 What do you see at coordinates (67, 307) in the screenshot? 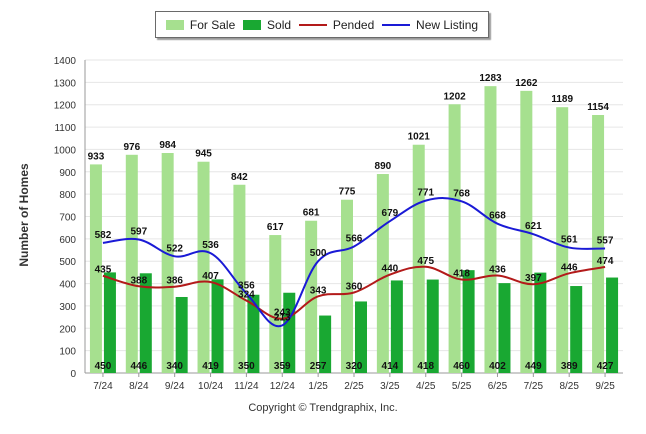
I see `y-tick-label: 300` at bounding box center [67, 307].